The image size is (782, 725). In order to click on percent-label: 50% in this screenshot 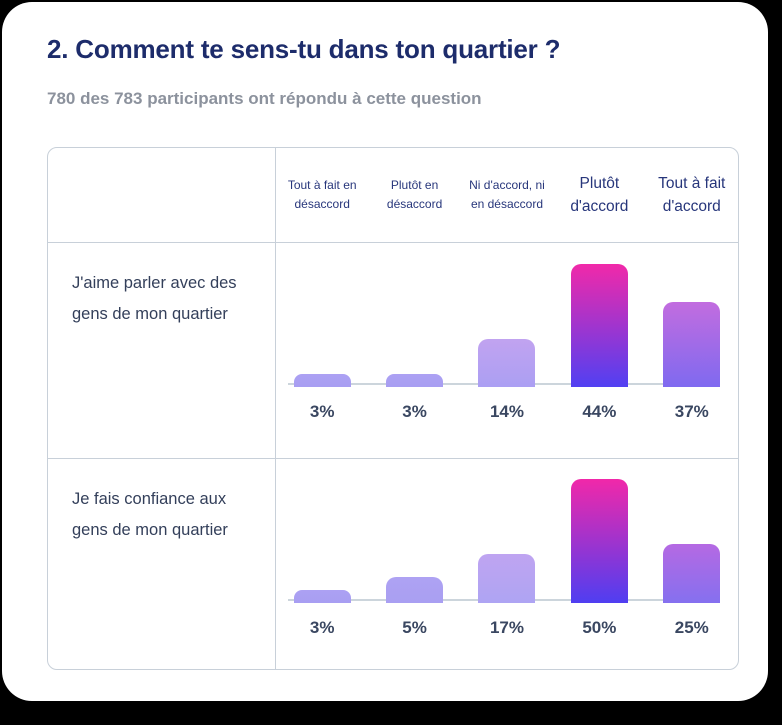, I will do `click(599, 627)`.